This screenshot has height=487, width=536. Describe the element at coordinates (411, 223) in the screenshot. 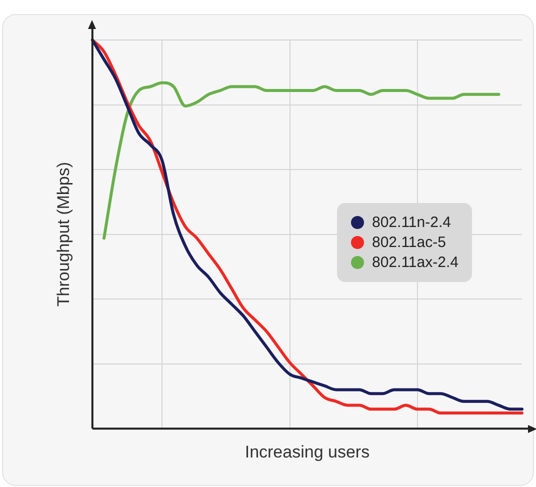

I see `legend-label: 802.11n-2.4` at that location.